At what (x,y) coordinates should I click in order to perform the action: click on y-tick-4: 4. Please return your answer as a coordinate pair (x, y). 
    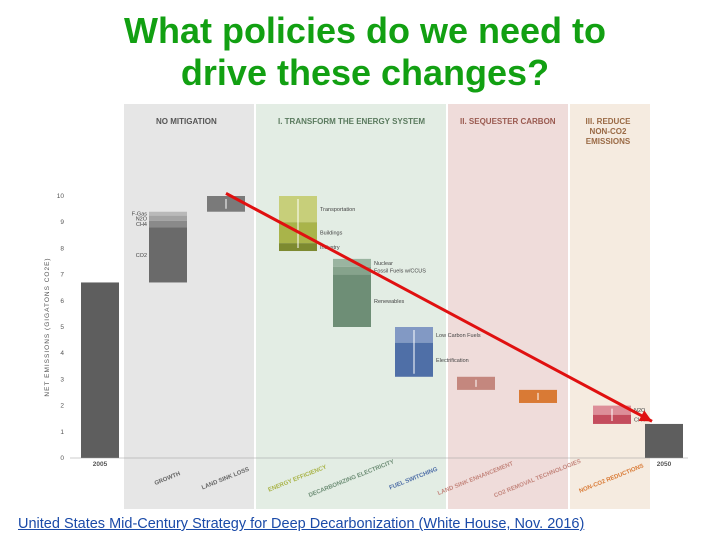
    Looking at the image, I should click on (62, 353).